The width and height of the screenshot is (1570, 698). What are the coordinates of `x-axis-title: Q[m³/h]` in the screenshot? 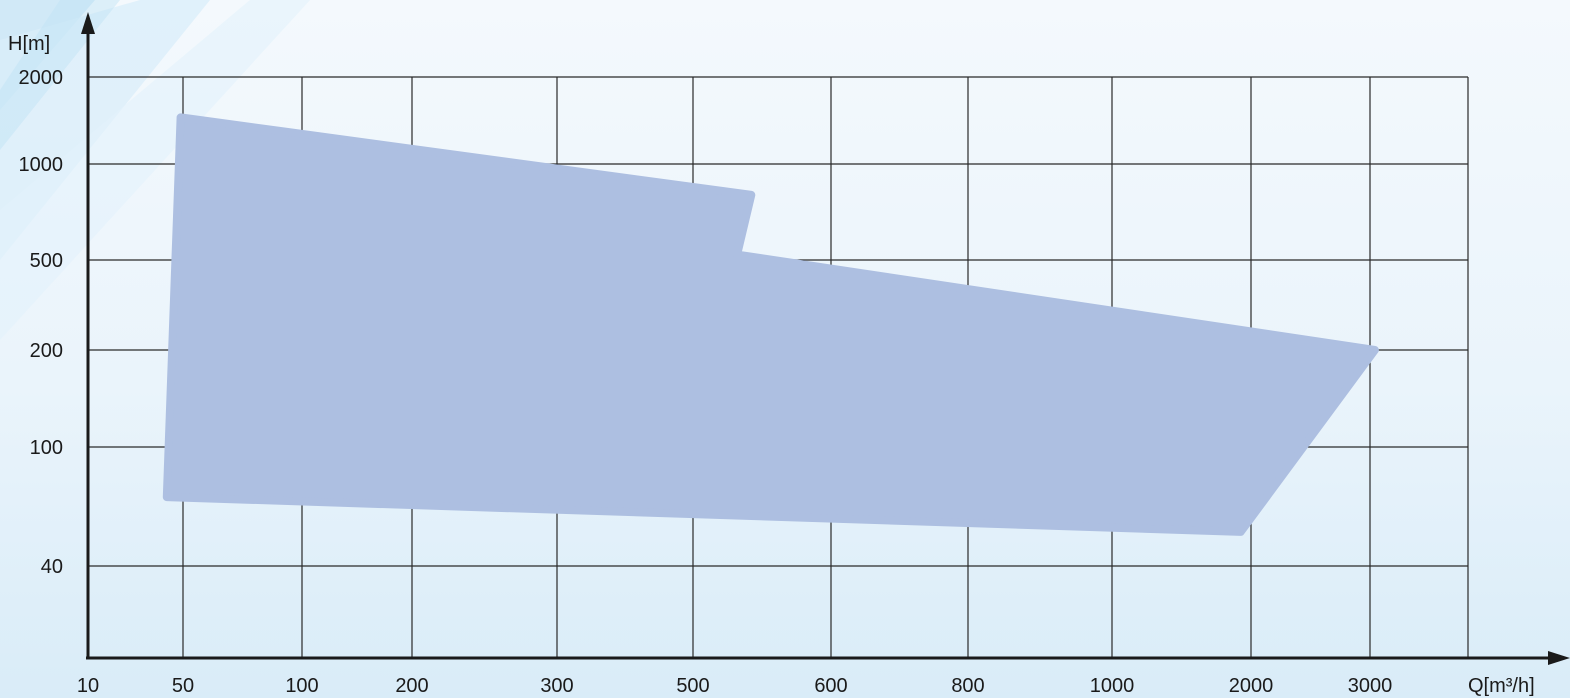 It's located at (1501, 686).